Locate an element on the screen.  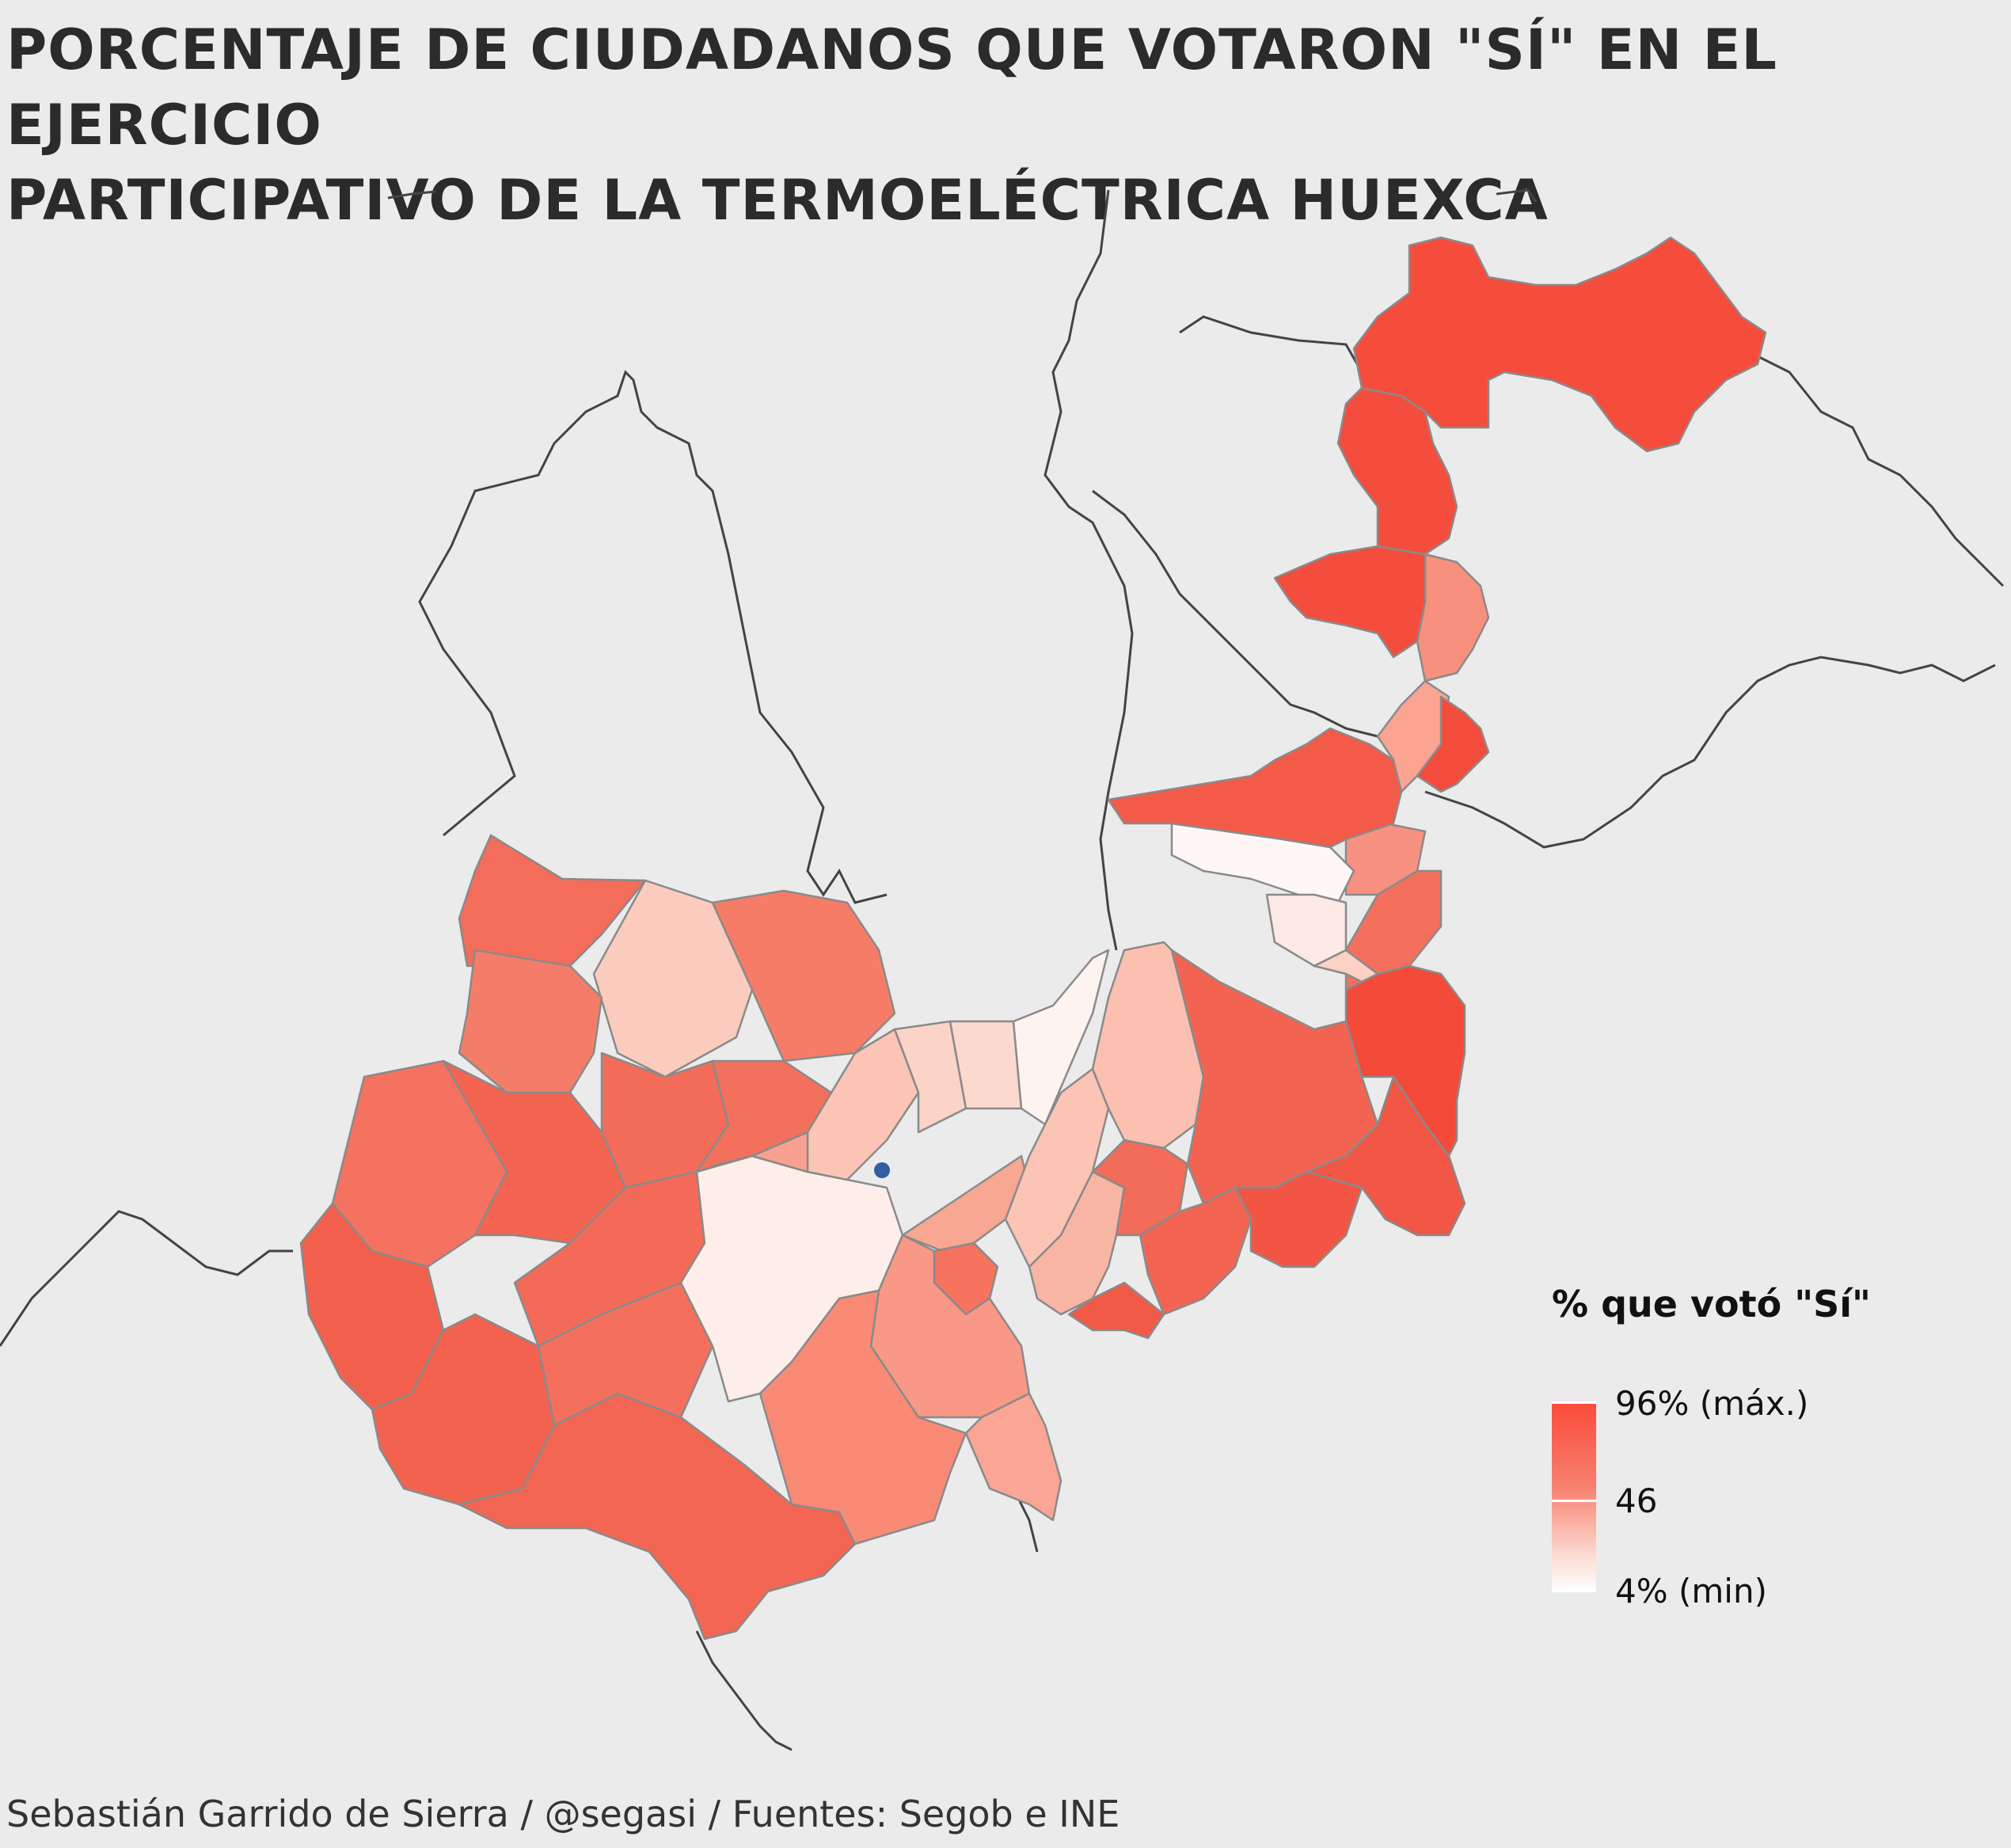
municipality-east-bottom is located at coordinates (1385, 1156).